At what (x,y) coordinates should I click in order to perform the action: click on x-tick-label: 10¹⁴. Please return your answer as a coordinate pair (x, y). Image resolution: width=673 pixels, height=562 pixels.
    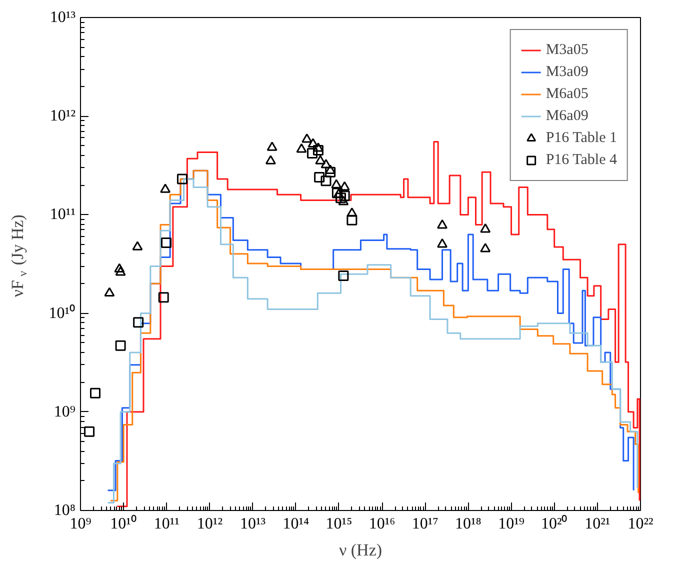
    Looking at the image, I should click on (296, 524).